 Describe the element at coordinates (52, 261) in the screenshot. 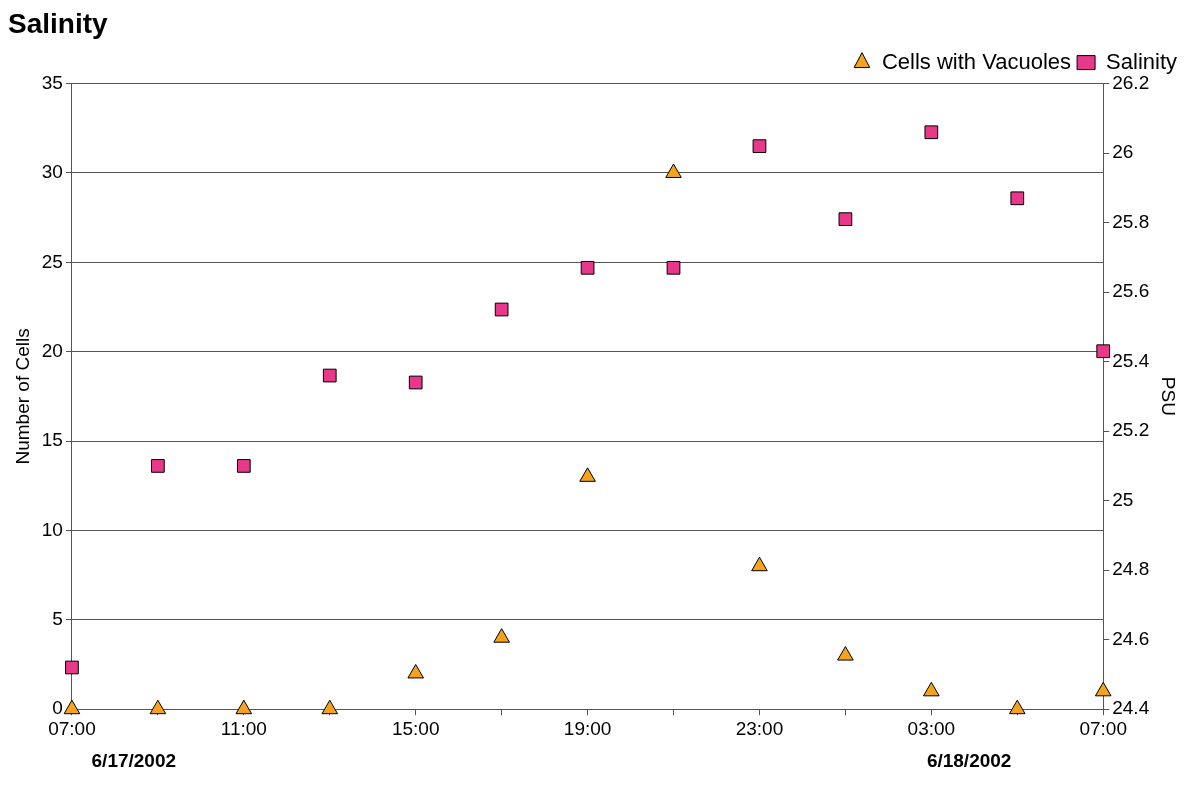

I see `y-tick-label: 25` at that location.